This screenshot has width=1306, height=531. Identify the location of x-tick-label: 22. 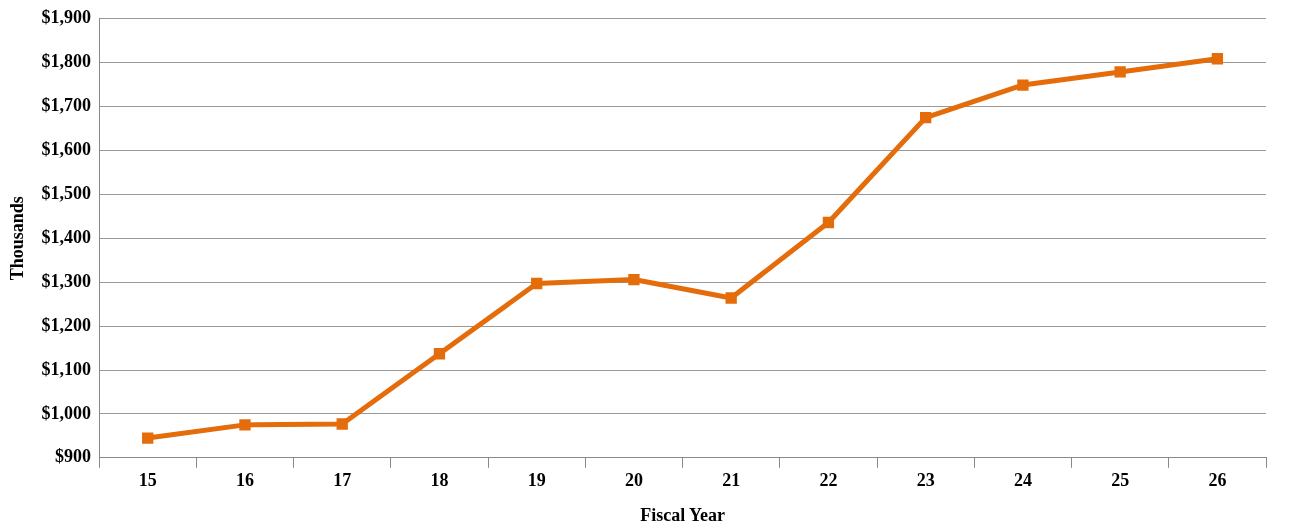
(828, 480).